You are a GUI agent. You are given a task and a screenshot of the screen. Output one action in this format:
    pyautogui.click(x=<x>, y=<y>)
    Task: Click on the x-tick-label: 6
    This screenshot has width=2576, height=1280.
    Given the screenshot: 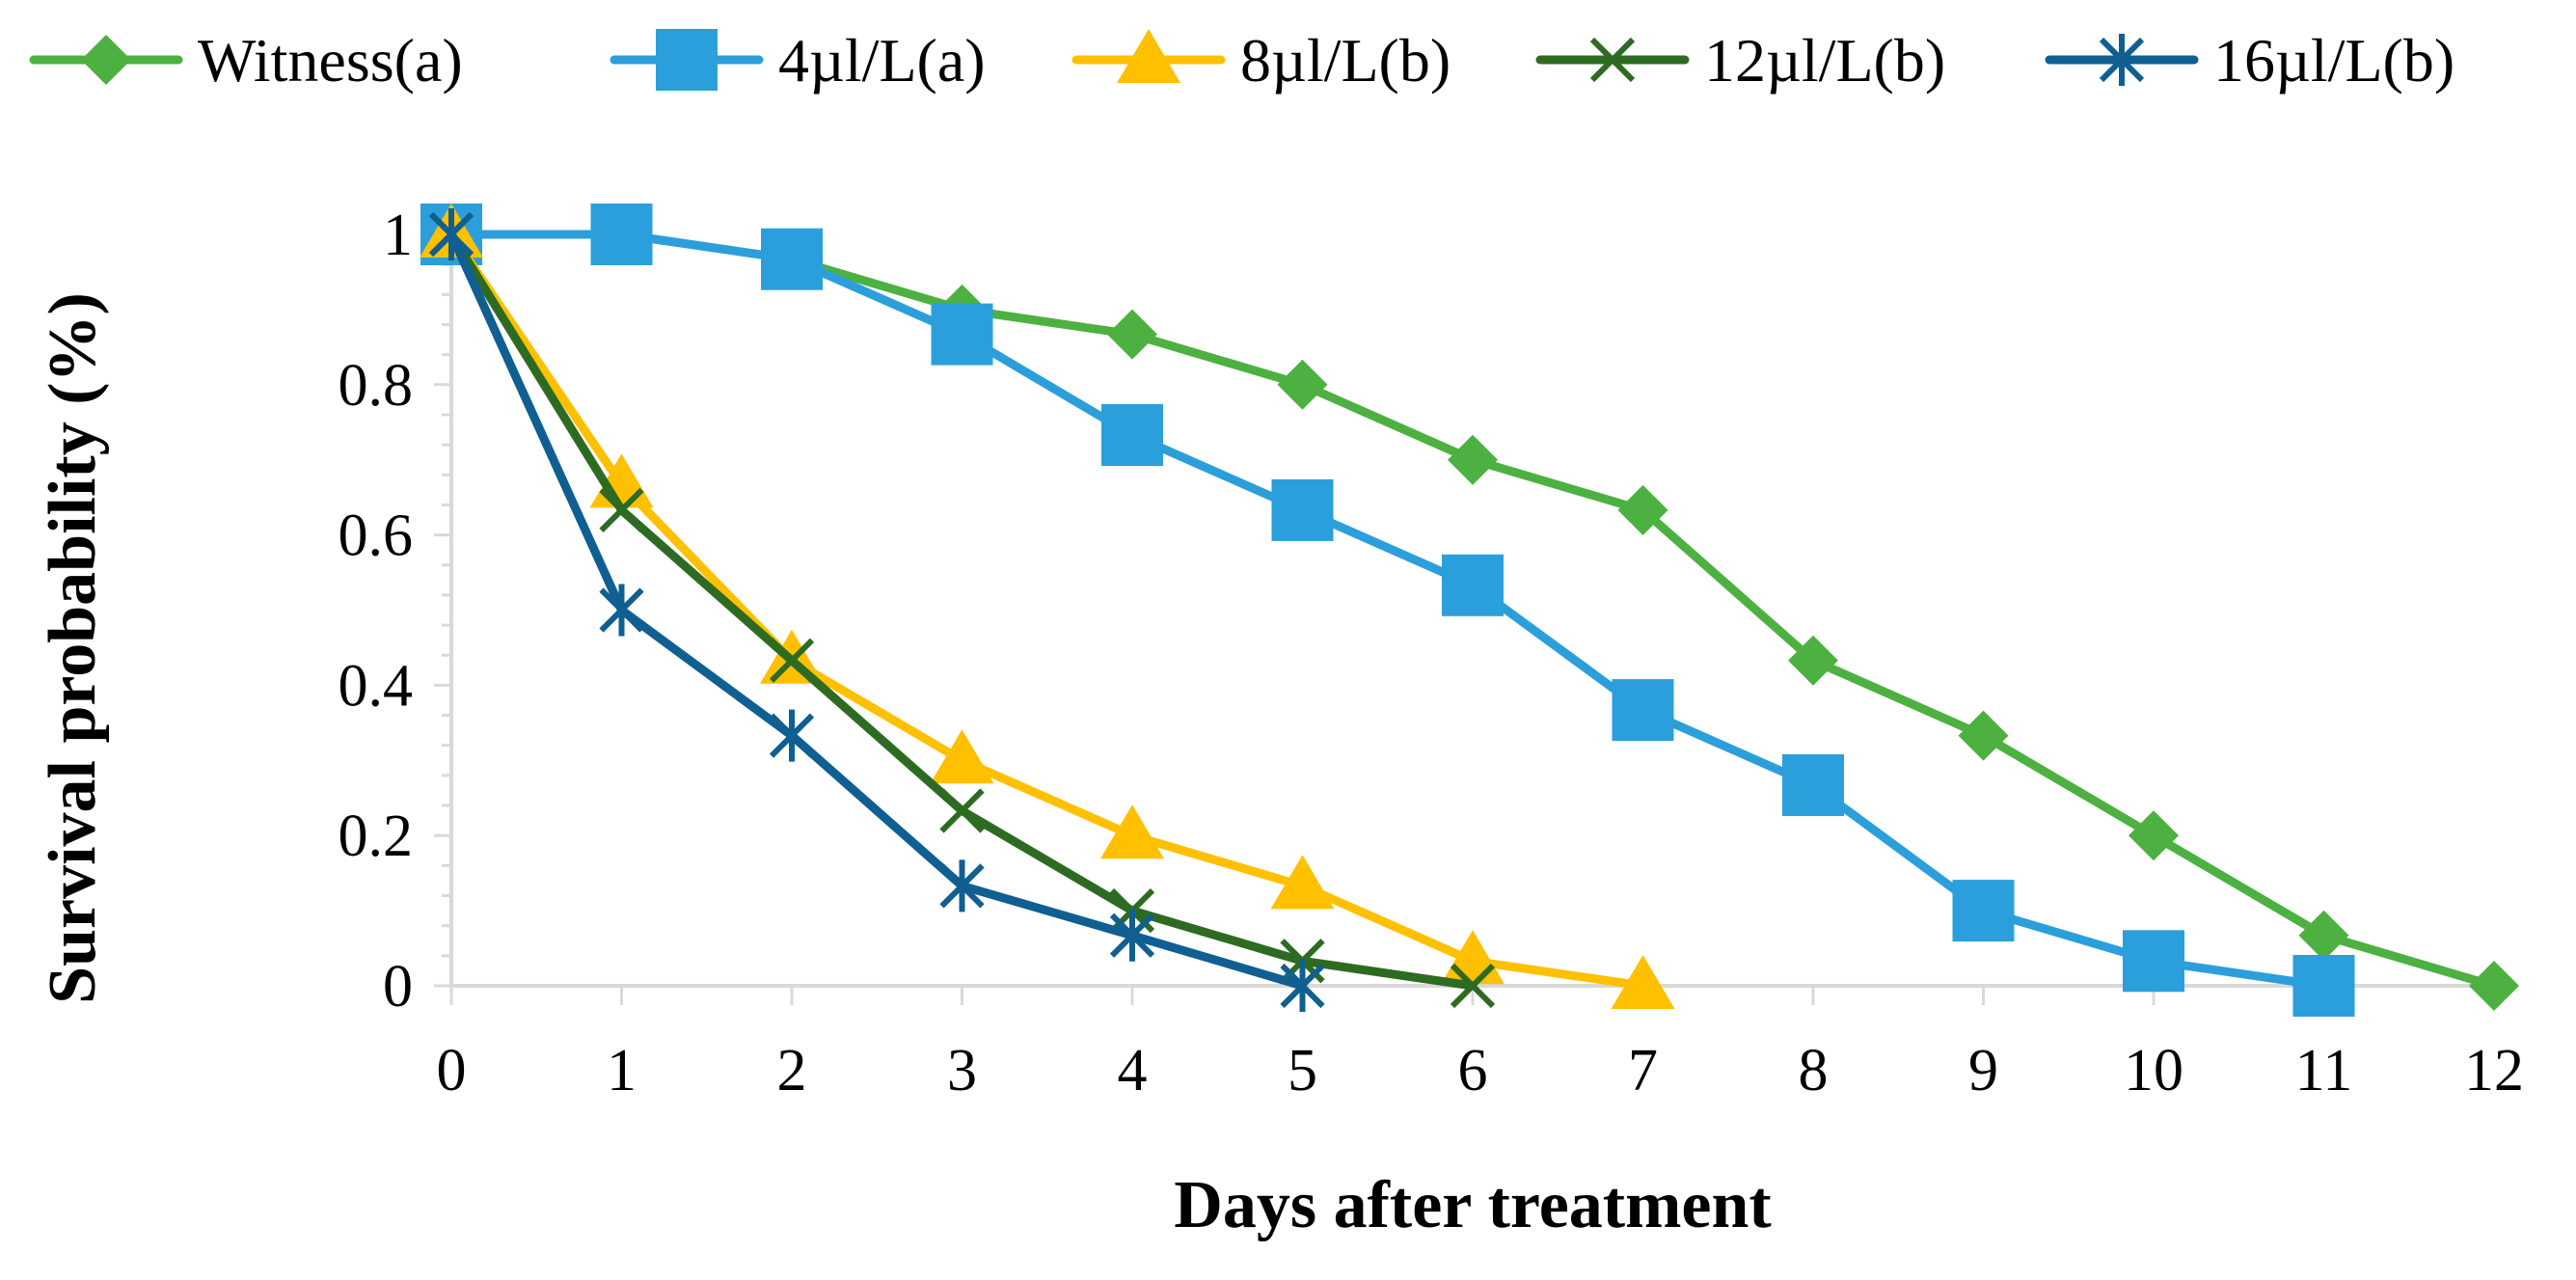 What is the action you would take?
    pyautogui.click(x=1473, y=1070)
    